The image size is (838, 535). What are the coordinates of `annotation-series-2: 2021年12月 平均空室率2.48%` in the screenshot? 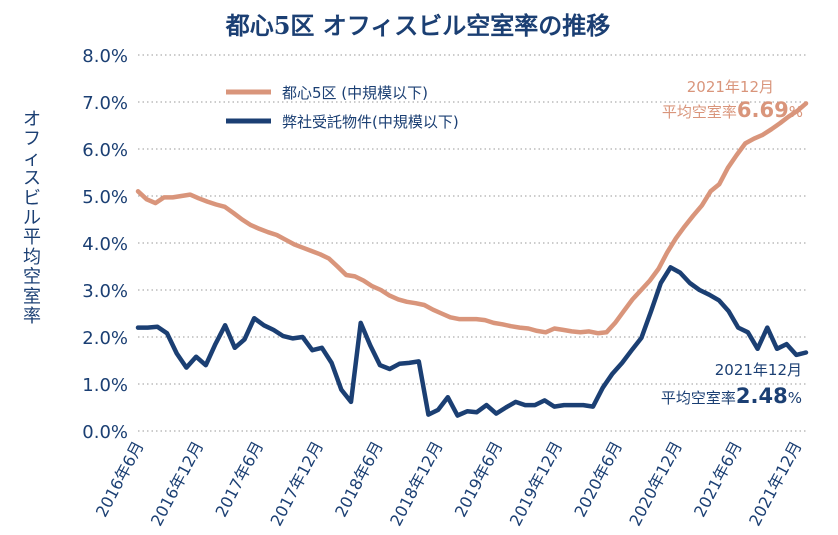 It's located at (731, 384).